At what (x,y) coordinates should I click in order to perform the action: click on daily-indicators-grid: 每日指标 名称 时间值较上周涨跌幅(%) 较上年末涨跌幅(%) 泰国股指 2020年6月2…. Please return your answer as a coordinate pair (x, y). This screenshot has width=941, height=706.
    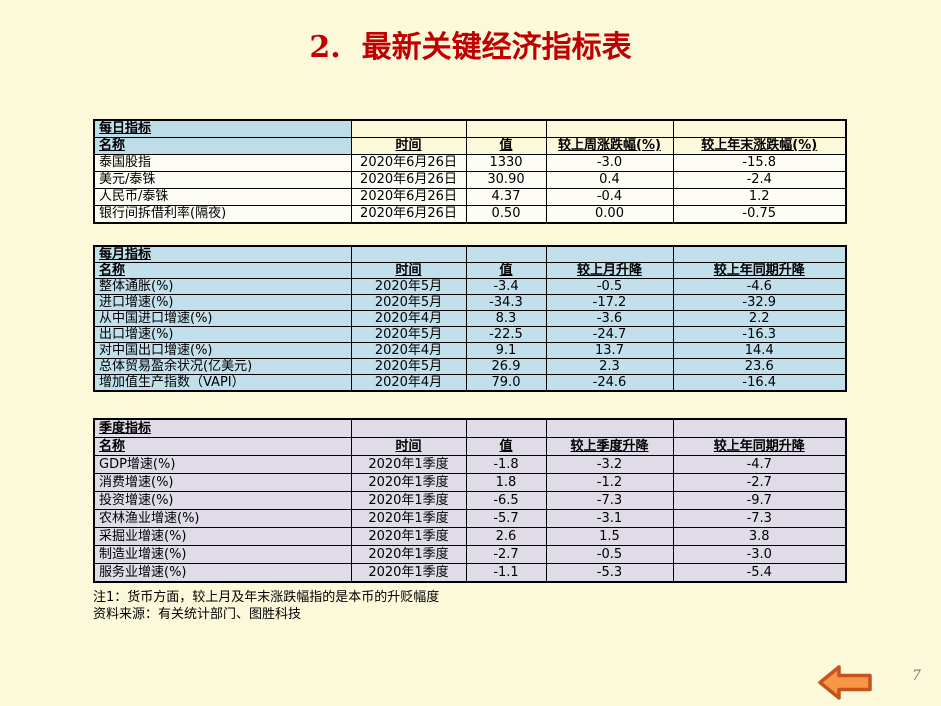
    Looking at the image, I should click on (470, 171).